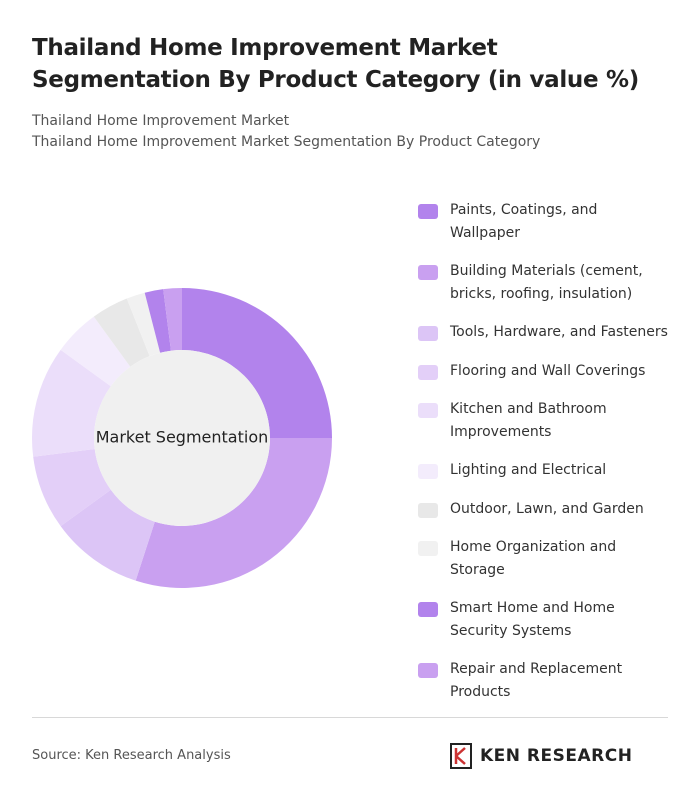 This screenshot has height=803, width=700. Describe the element at coordinates (350, 717) in the screenshot. I see `divider` at that location.